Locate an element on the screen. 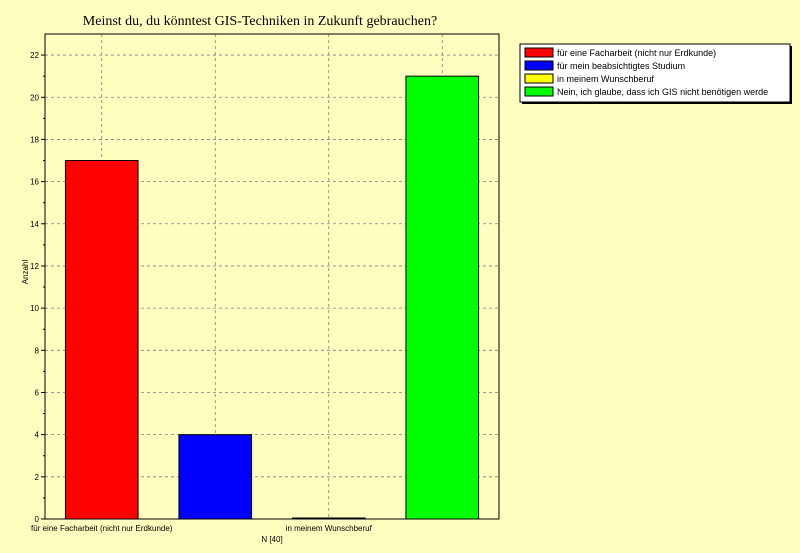 The height and width of the screenshot is (553, 800). legend-box is located at coordinates (655, 73).